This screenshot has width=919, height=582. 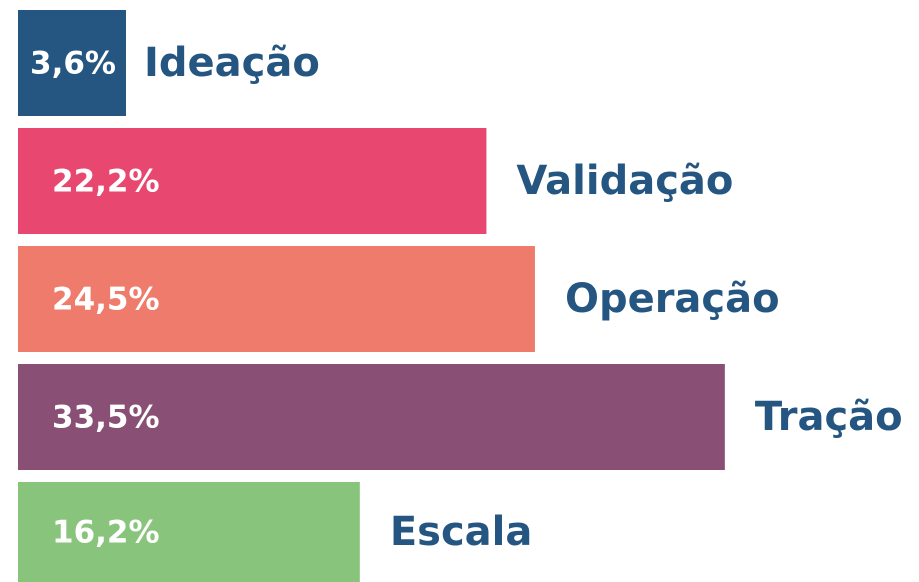 I want to click on category-label: Tração, so click(x=829, y=417).